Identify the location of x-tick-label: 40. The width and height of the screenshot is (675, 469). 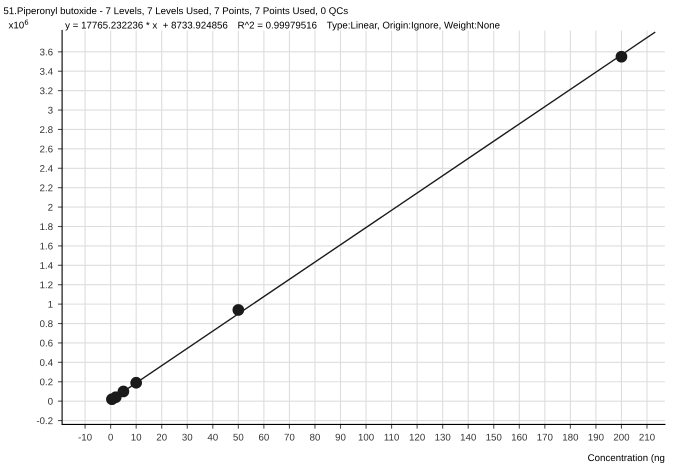
(213, 437).